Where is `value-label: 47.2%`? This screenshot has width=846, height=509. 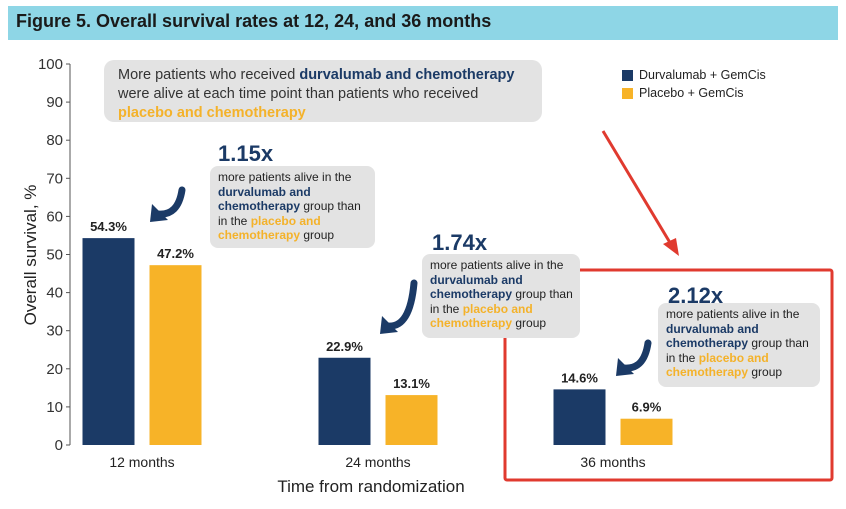 value-label: 47.2% is located at coordinates (175, 253).